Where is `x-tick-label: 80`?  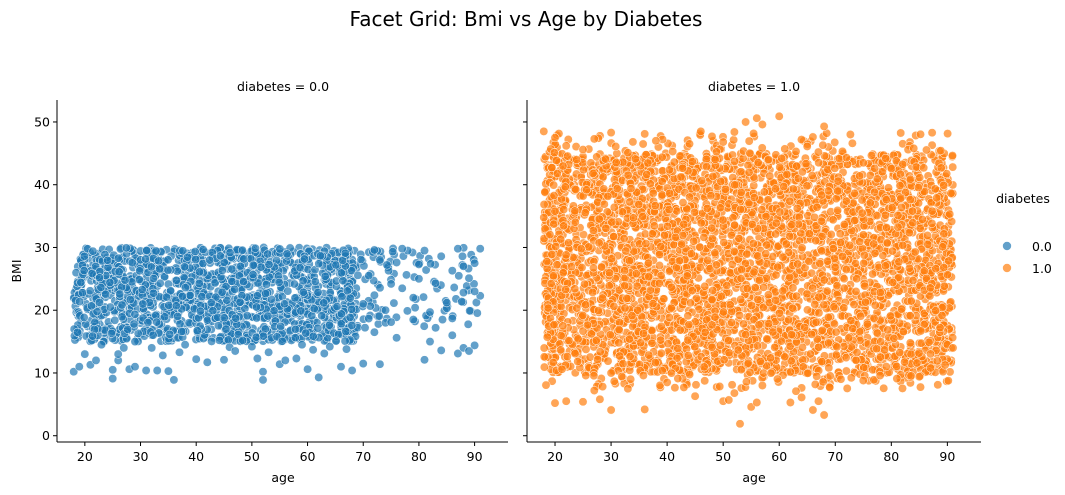 x-tick-label: 80 is located at coordinates (419, 456).